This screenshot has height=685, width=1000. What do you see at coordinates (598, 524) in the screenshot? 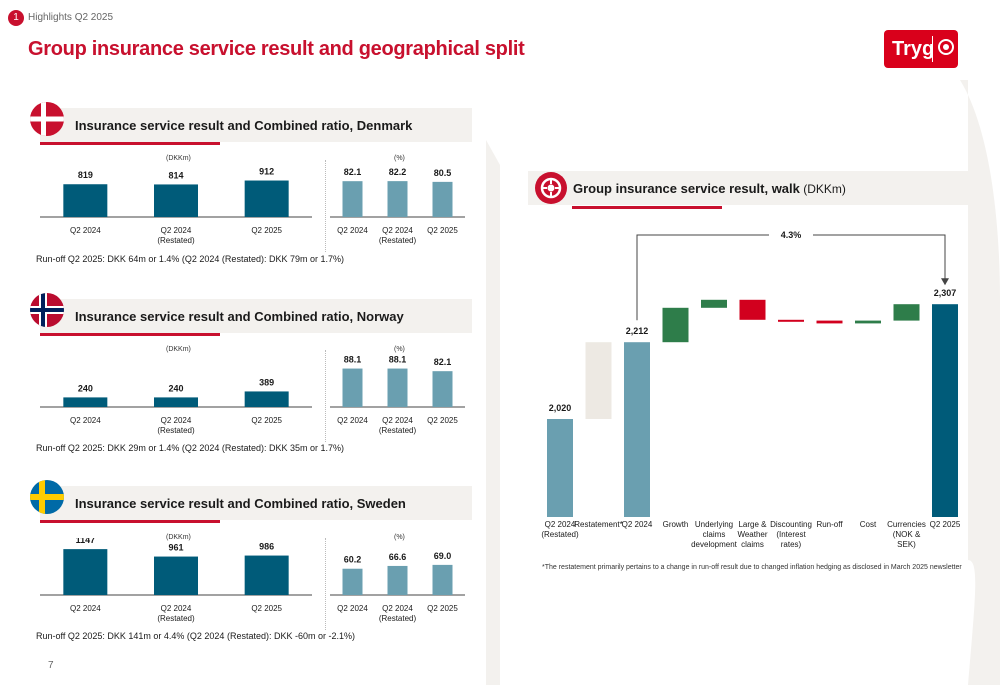
I see `category-label: Restatement*` at bounding box center [598, 524].